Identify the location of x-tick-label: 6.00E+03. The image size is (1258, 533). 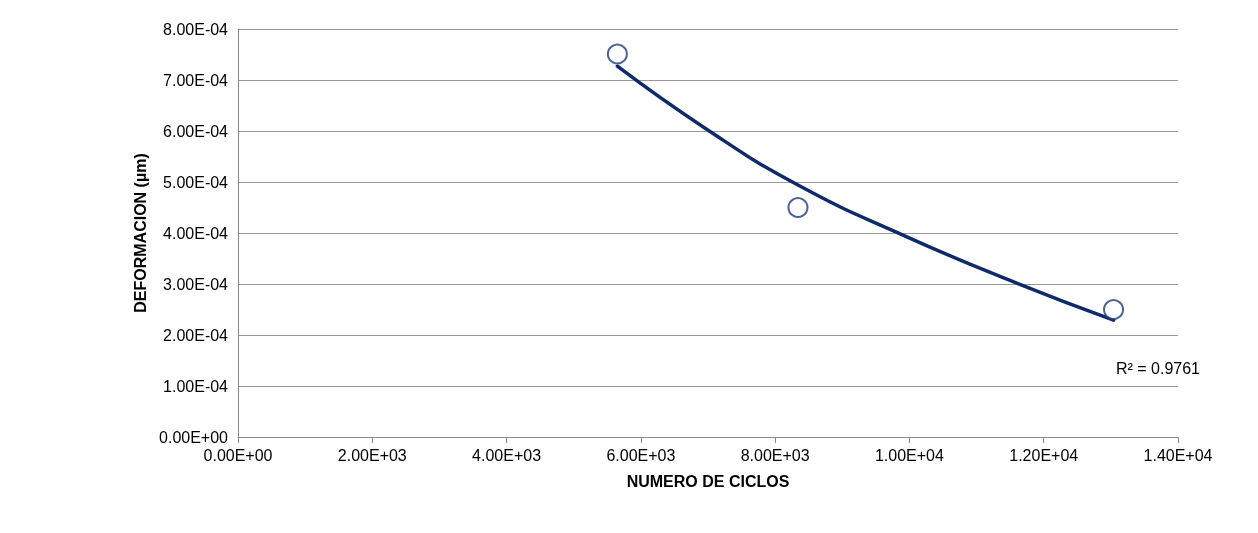
(641, 455).